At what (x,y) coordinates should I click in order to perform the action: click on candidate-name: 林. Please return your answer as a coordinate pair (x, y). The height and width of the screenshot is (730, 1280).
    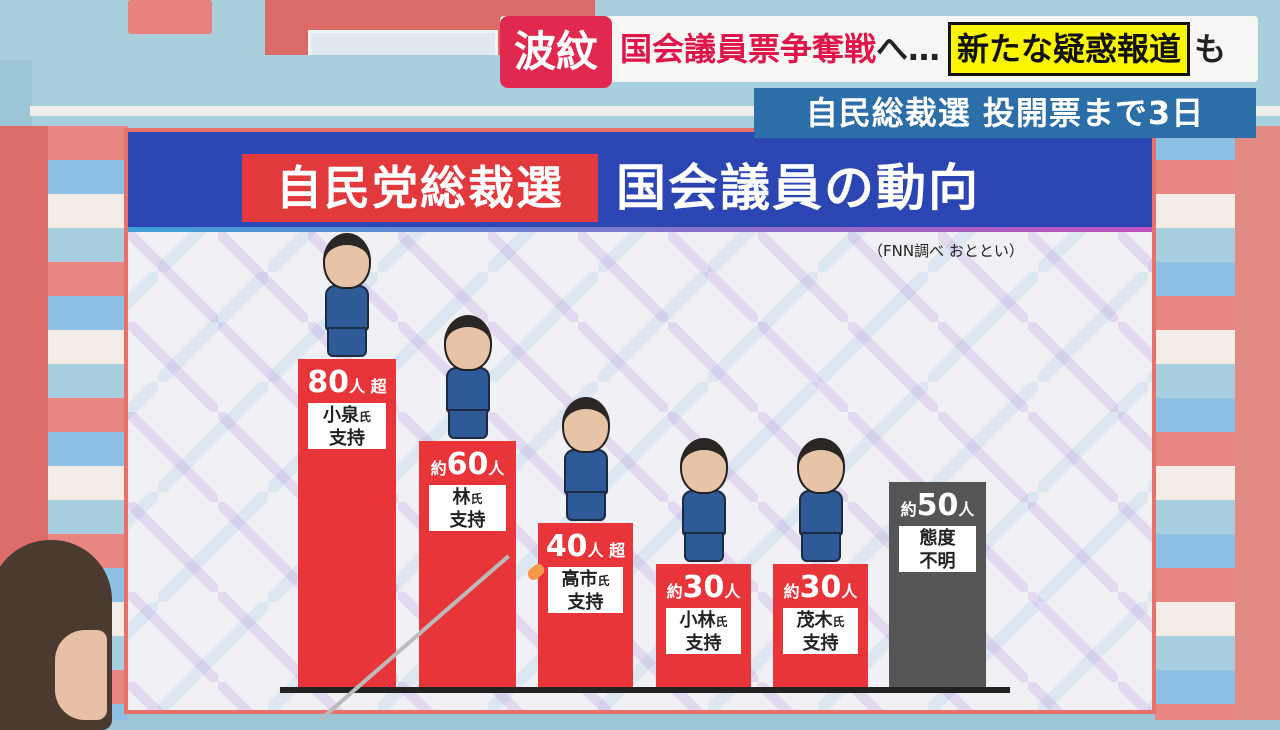
    Looking at the image, I should click on (461, 497).